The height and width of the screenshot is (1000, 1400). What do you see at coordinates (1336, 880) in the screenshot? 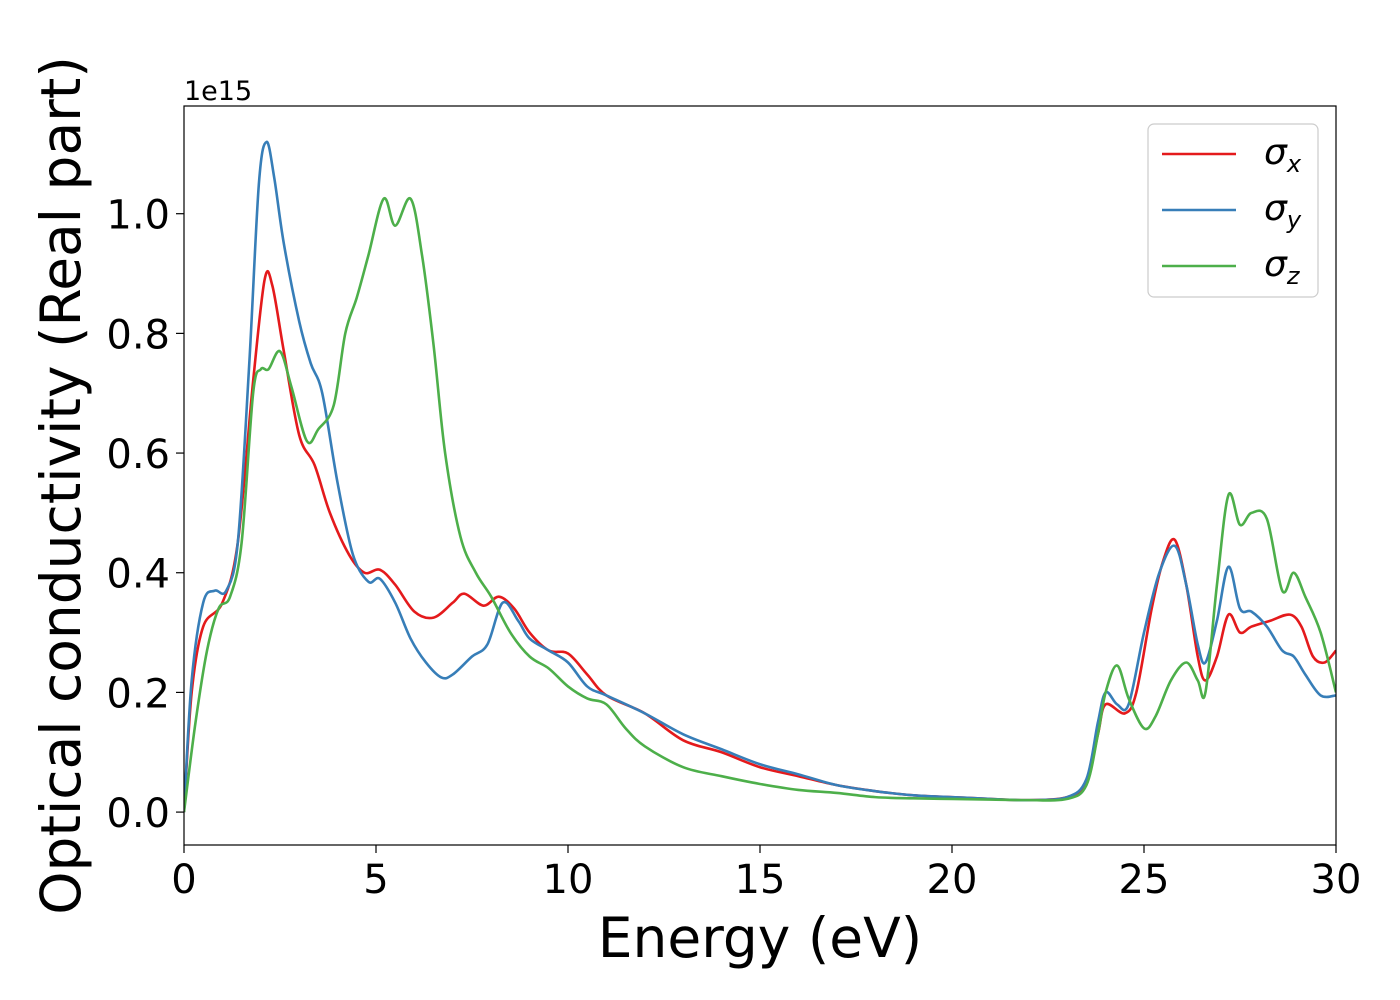
I see `x-tick-label: 30` at bounding box center [1336, 880].